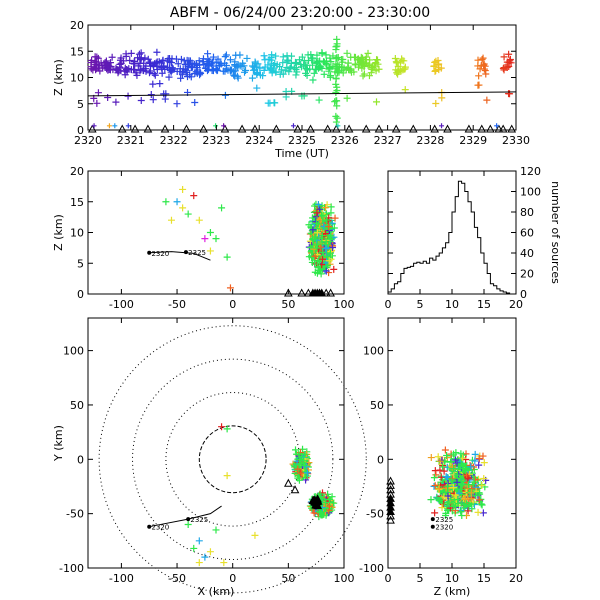 This screenshot has width=600, height=600. I want to click on x-tick-label: 2325, so click(302, 140).